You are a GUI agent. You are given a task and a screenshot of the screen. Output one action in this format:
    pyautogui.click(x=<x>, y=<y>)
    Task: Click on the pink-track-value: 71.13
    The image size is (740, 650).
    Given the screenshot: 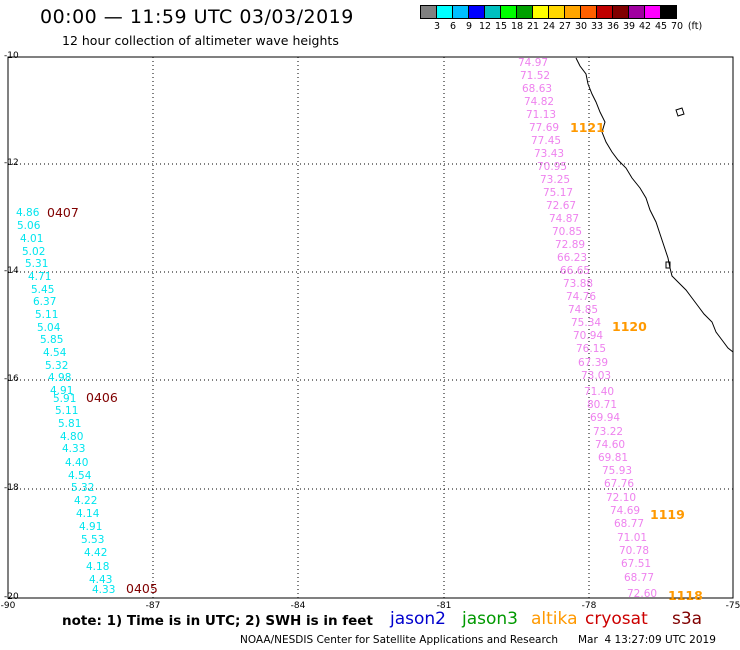 What is the action you would take?
    pyautogui.click(x=541, y=115)
    